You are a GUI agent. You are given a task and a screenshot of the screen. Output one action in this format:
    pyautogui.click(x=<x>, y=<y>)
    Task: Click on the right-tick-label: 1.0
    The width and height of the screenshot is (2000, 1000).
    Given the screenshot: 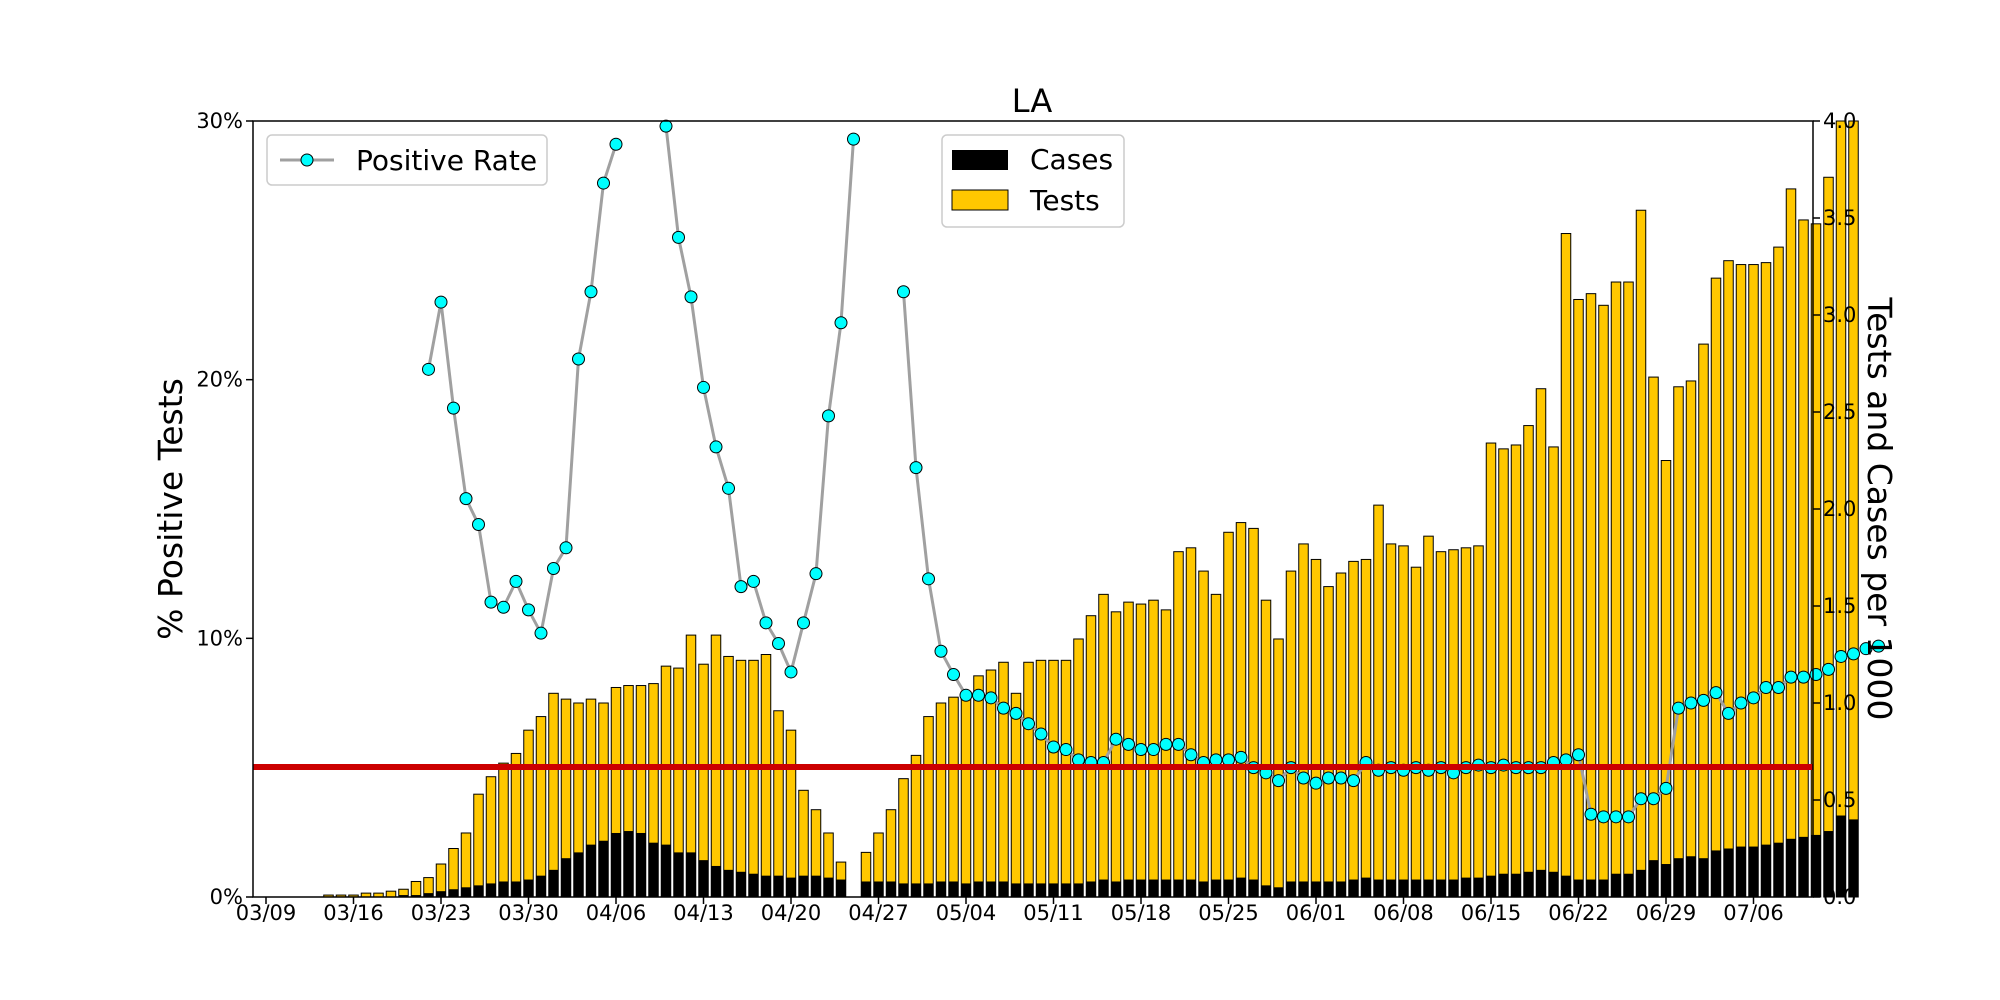 What is the action you would take?
    pyautogui.click(x=1839, y=703)
    